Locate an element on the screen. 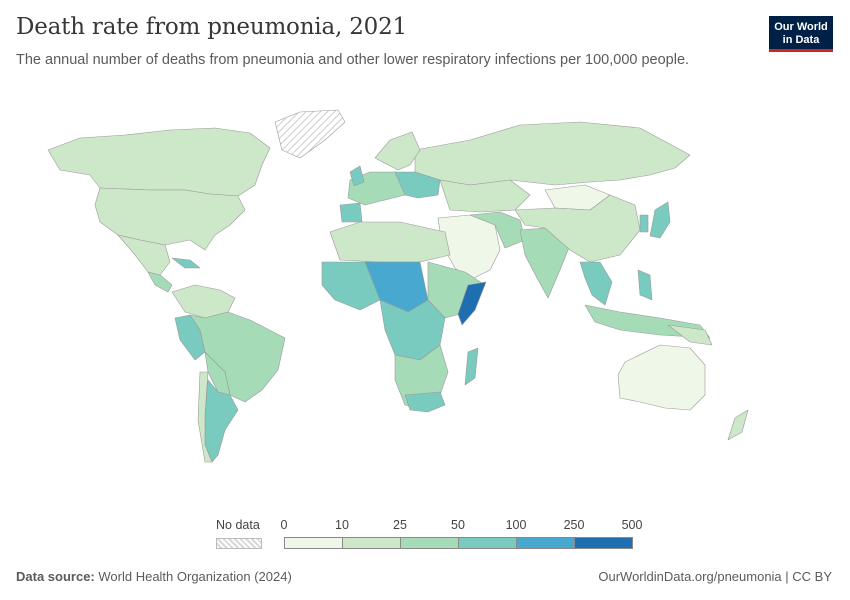 This screenshot has height=600, width=850. region-philippines is located at coordinates (645, 285).